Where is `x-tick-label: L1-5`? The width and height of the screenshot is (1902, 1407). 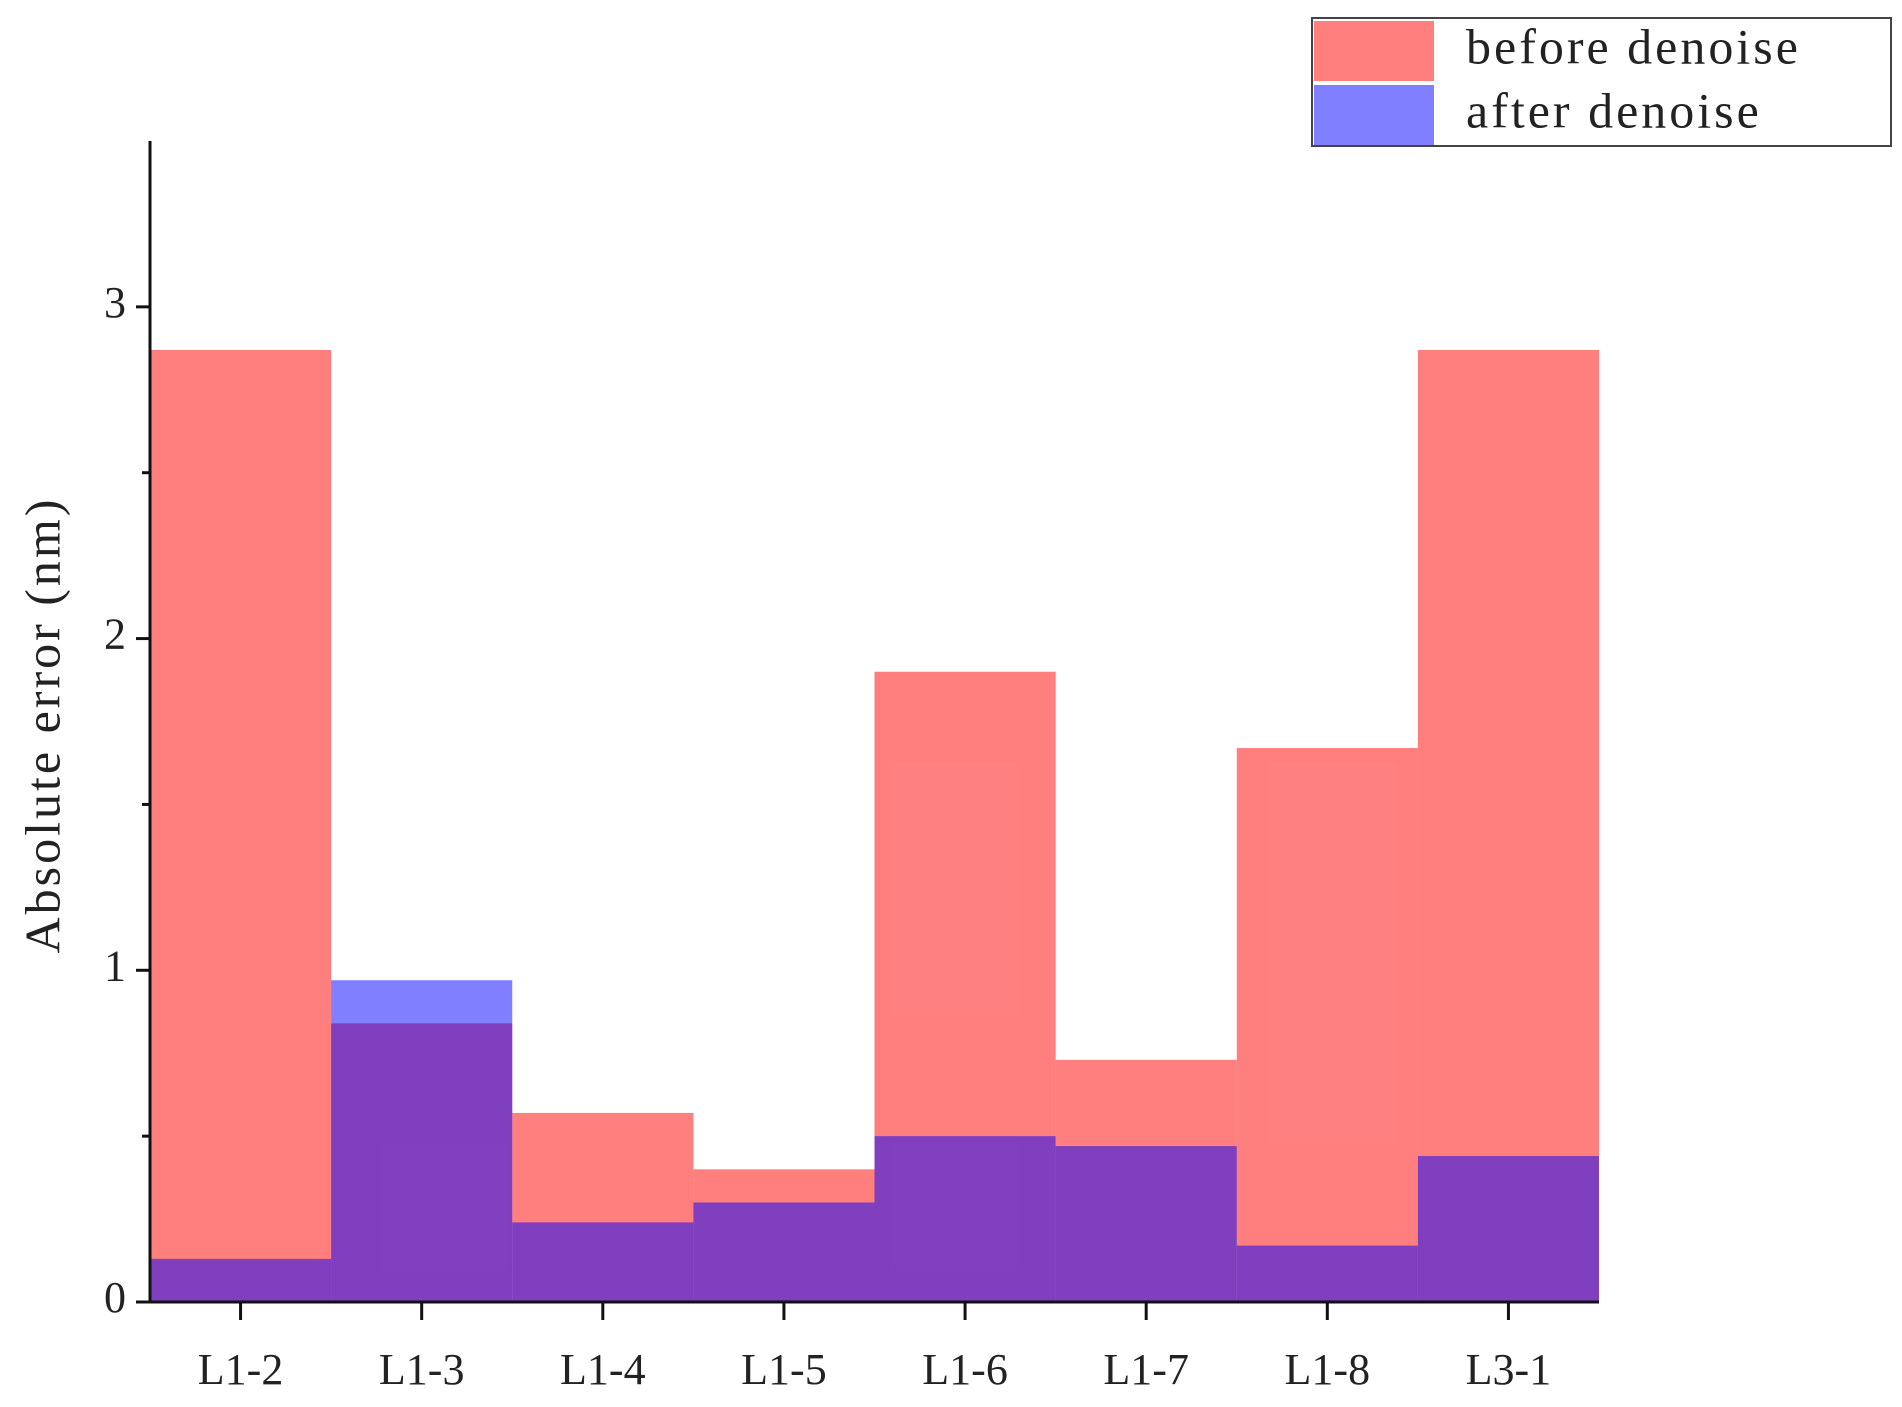 x-tick-label: L1-5 is located at coordinates (784, 1369).